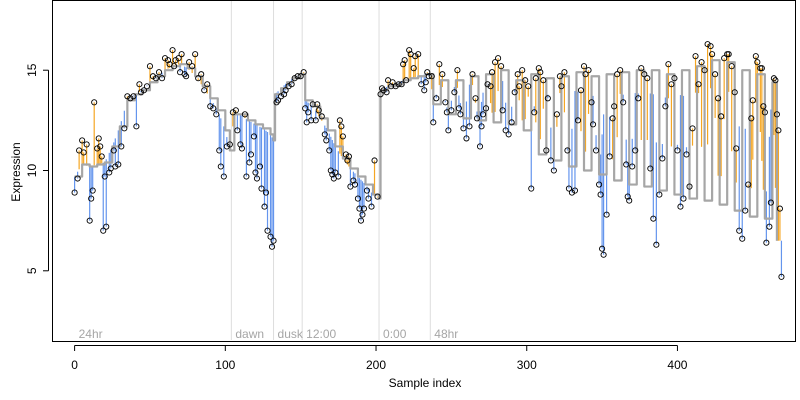 This screenshot has height=400, width=800. I want to click on x-axis-title: Sample index, so click(425, 383).